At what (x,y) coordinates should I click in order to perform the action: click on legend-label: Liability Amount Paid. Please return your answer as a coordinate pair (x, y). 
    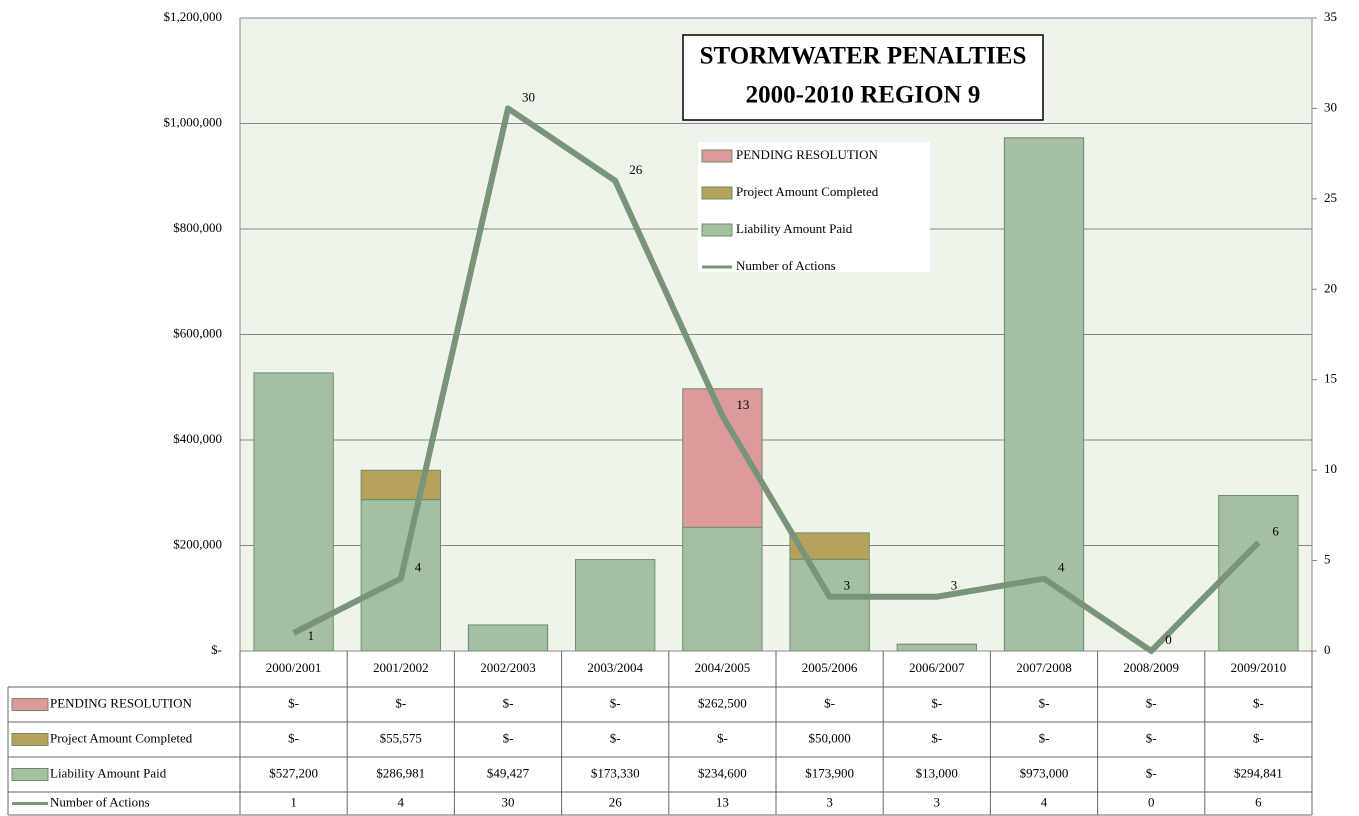
    Looking at the image, I should click on (794, 228).